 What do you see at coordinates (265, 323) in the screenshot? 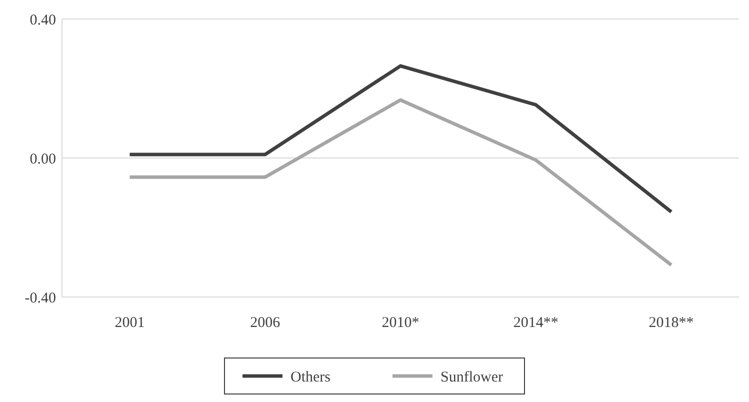
I see `x-tick-label: 2006` at bounding box center [265, 323].